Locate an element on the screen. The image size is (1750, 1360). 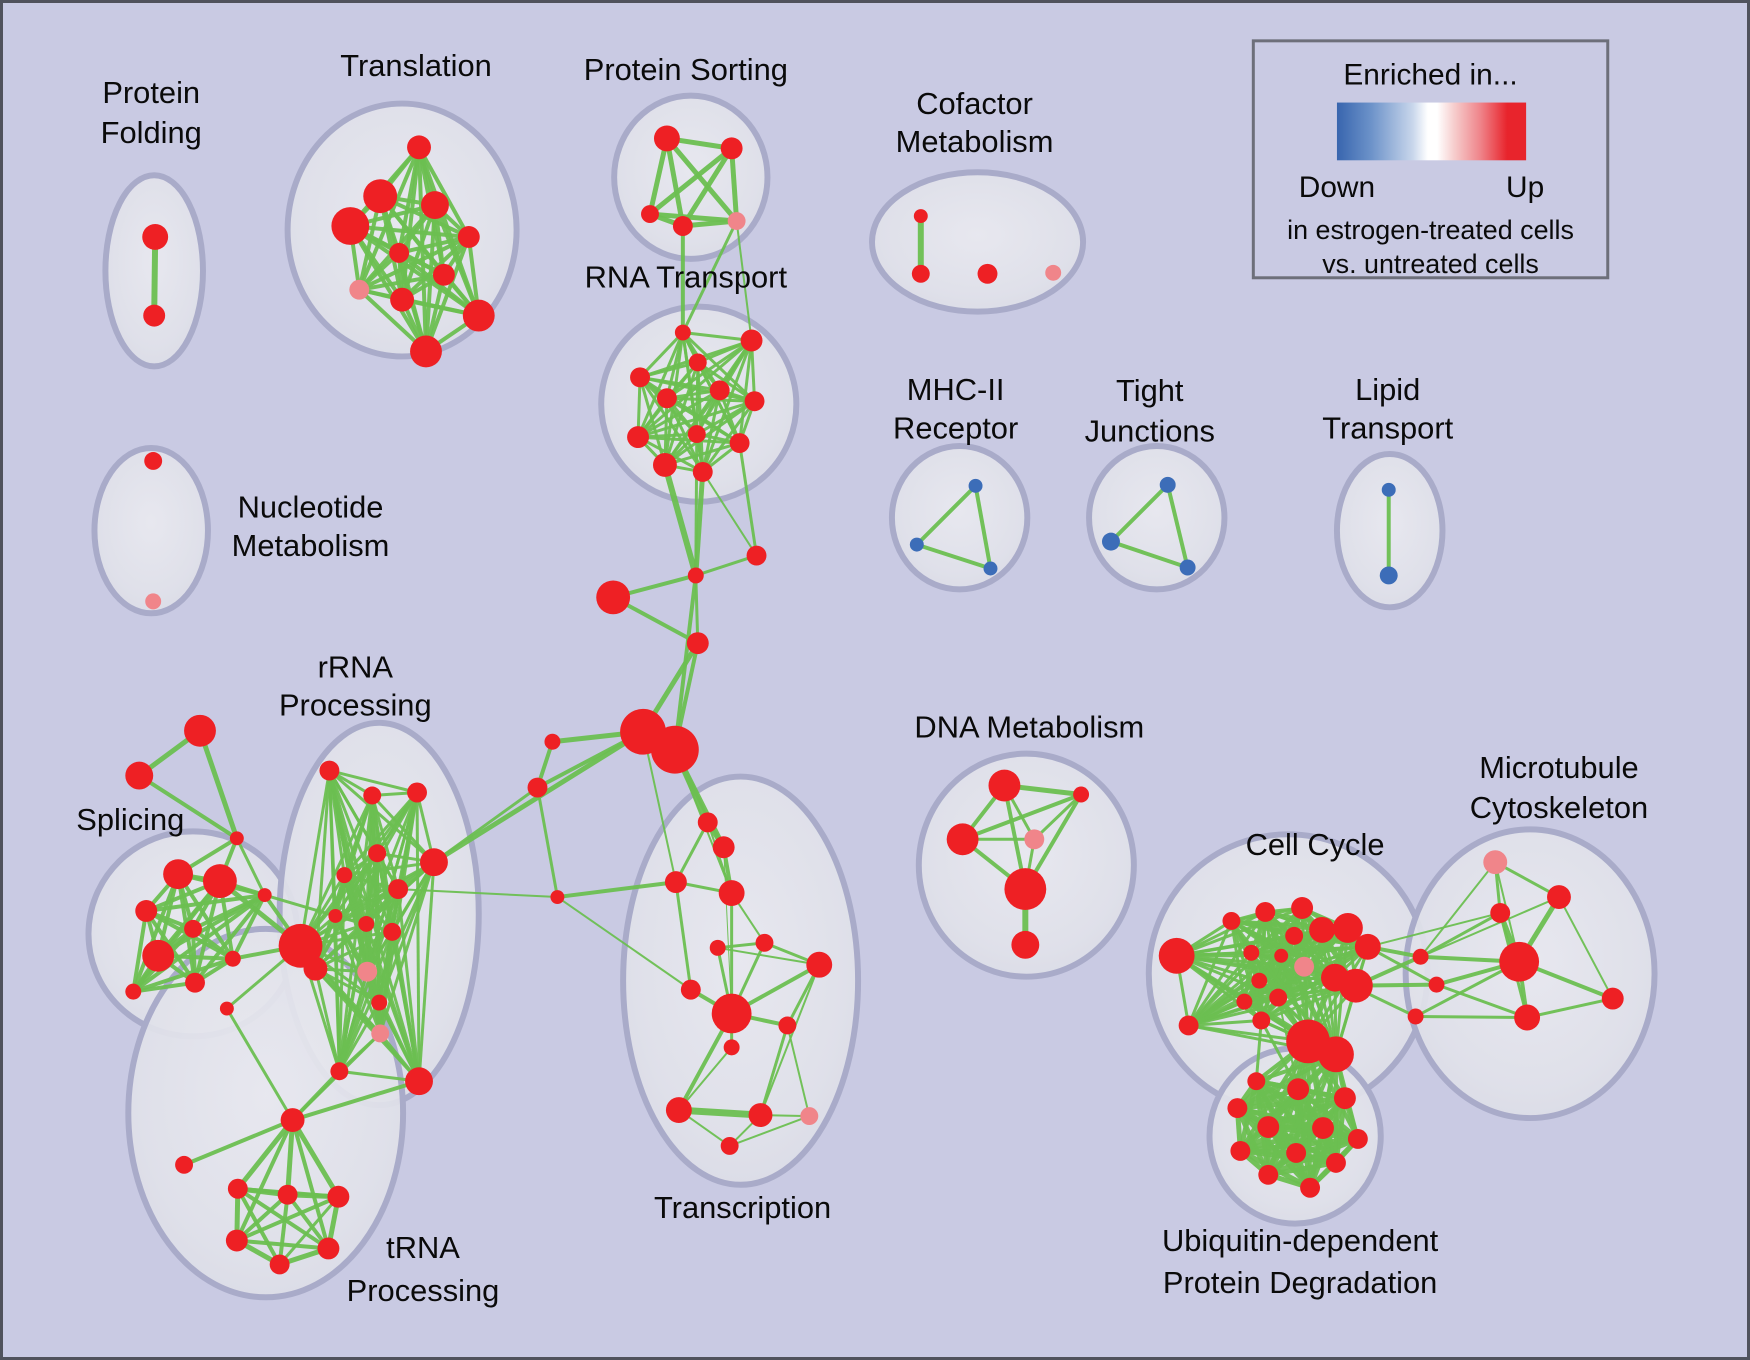
cluster-ellipse-nucleotide-metabolism is located at coordinates (151, 531).